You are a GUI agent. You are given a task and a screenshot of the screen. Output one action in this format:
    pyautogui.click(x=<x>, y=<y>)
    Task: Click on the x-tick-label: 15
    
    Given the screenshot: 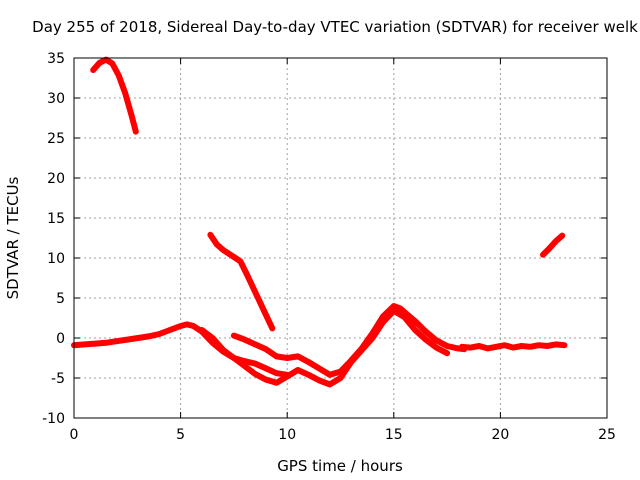 What is the action you would take?
    pyautogui.click(x=394, y=435)
    